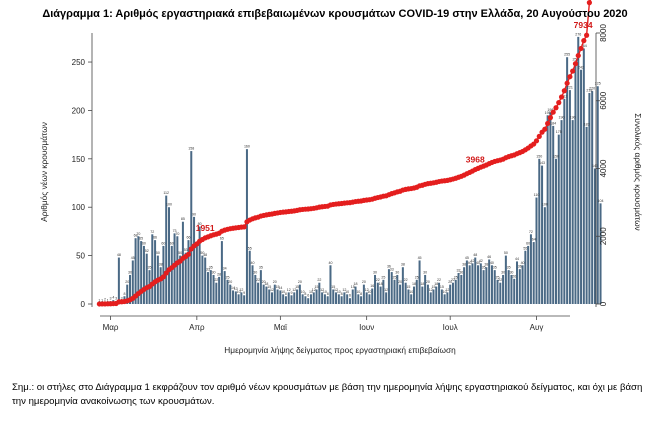 The image size is (670, 423). I want to click on bar-data-label: 195, so click(548, 113).